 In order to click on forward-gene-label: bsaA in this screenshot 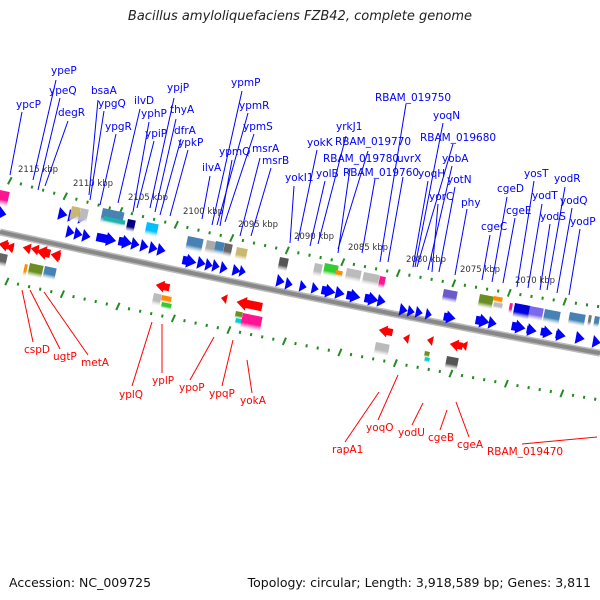, I will do `click(104, 91)`.